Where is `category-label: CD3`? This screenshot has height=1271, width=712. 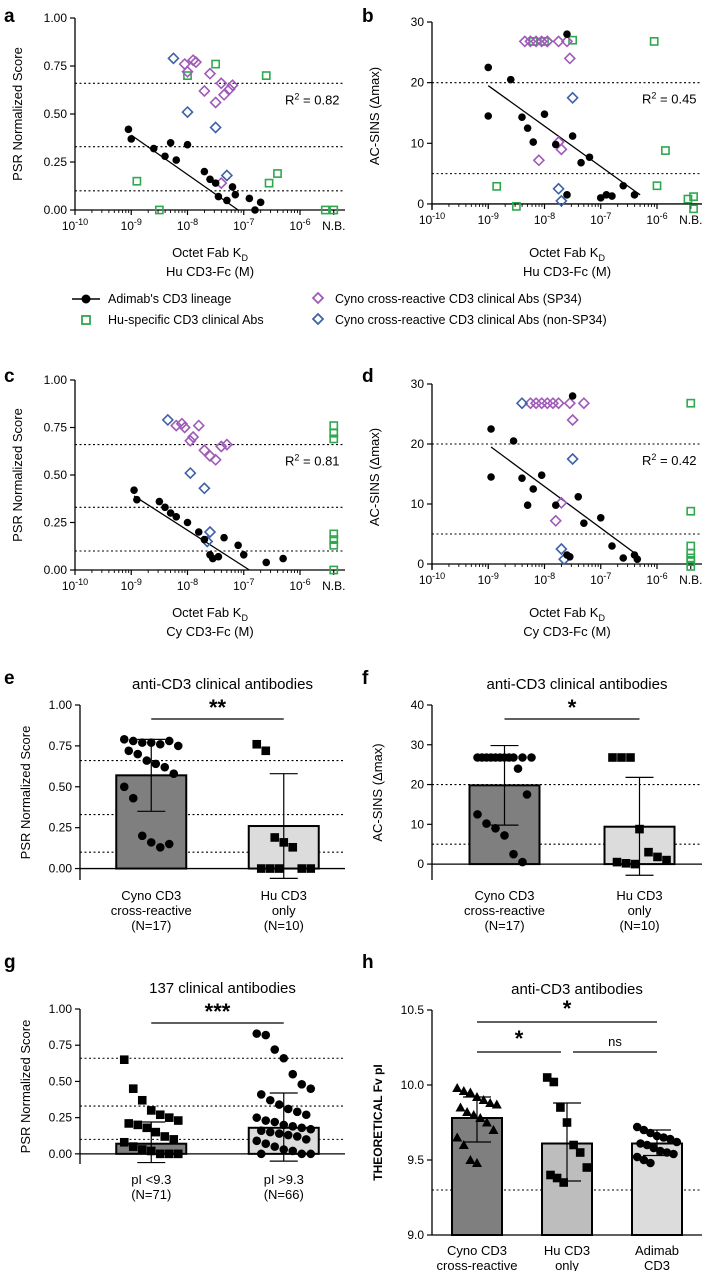
category-label: CD3 is located at coordinates (657, 1264).